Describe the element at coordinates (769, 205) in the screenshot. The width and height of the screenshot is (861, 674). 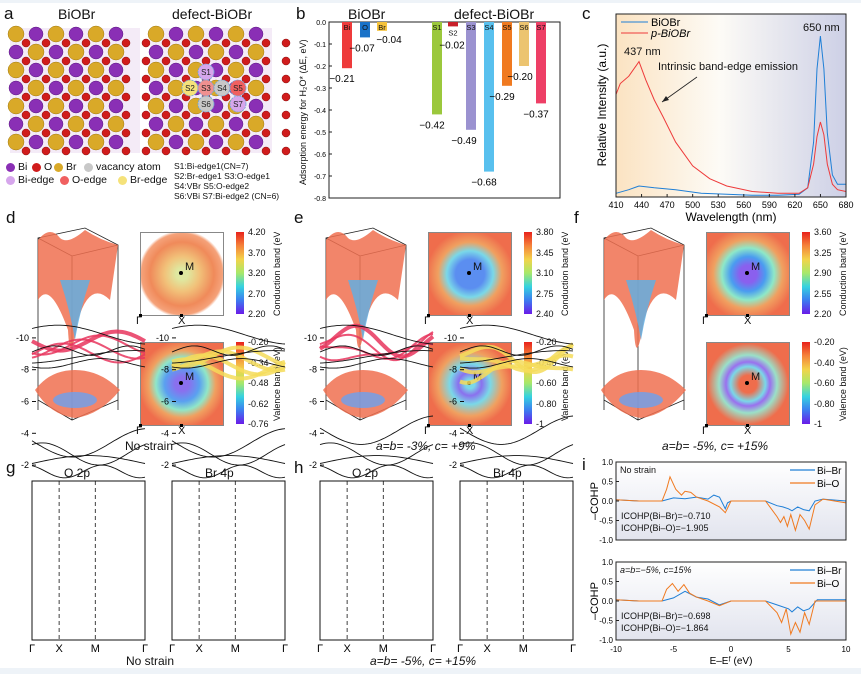
I see `x-tick-label: 590` at that location.